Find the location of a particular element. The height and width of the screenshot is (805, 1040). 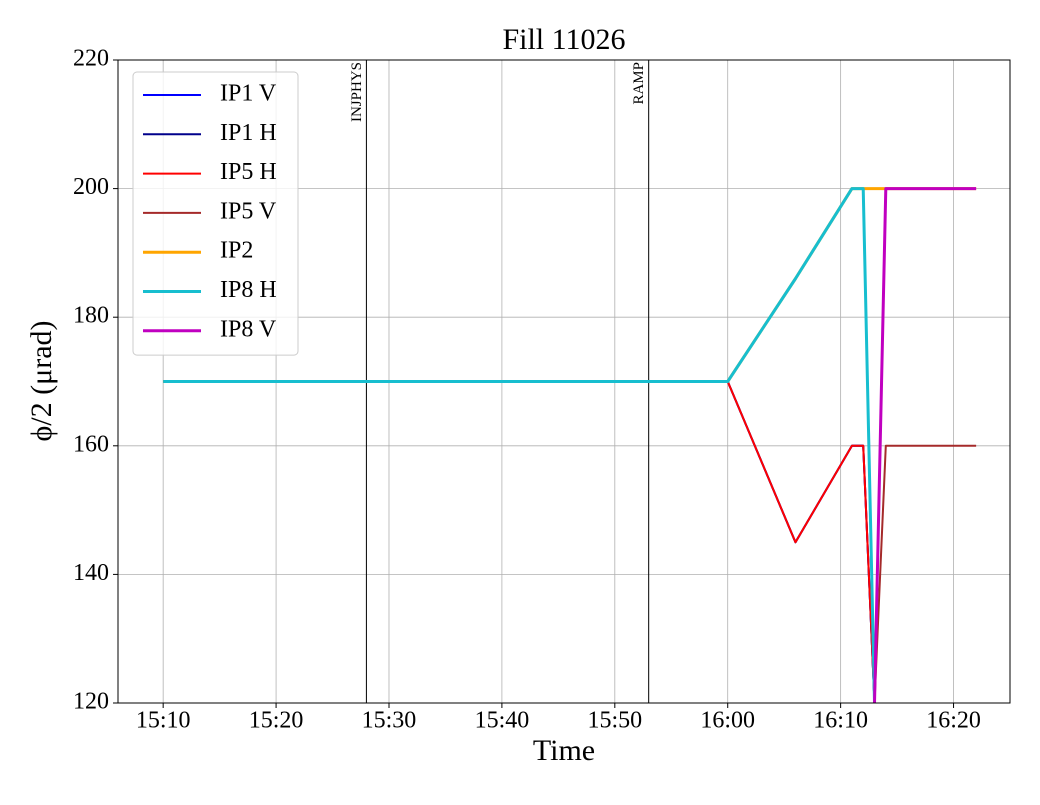

y-tick-label: 140 is located at coordinates (91, 573).